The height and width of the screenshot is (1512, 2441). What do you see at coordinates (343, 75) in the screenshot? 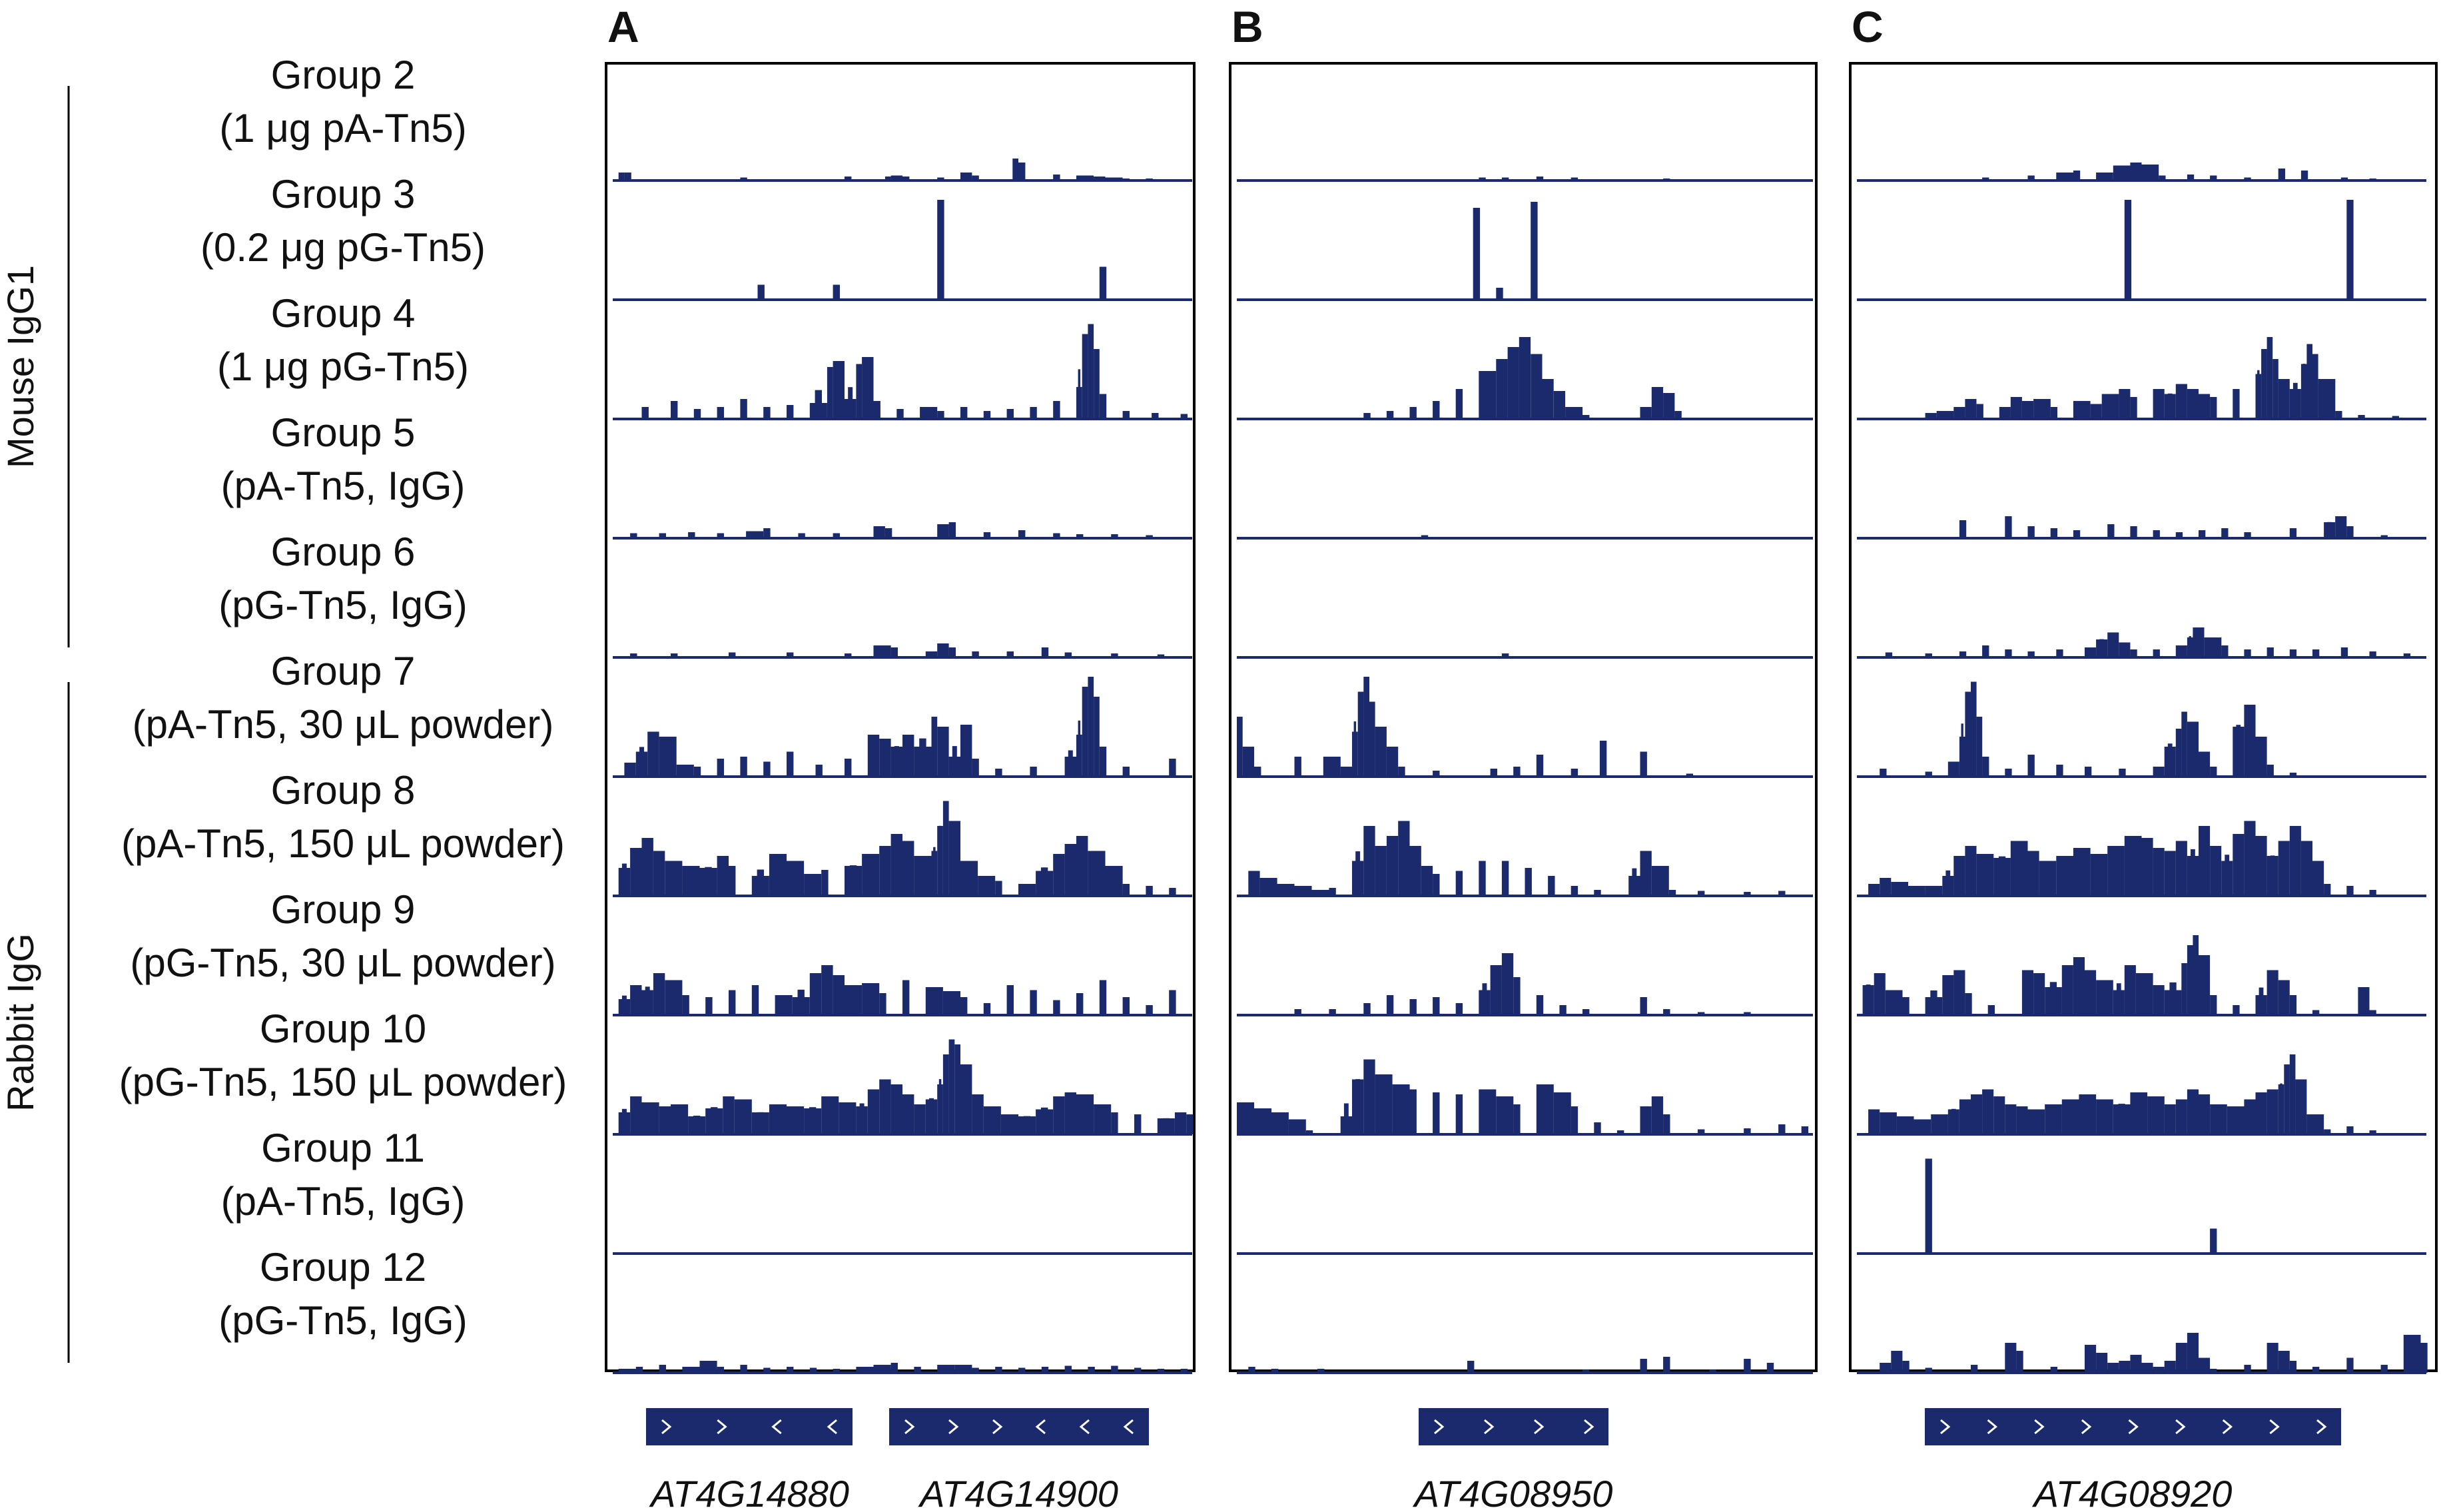
I see `row-label-line1: Group 2` at bounding box center [343, 75].